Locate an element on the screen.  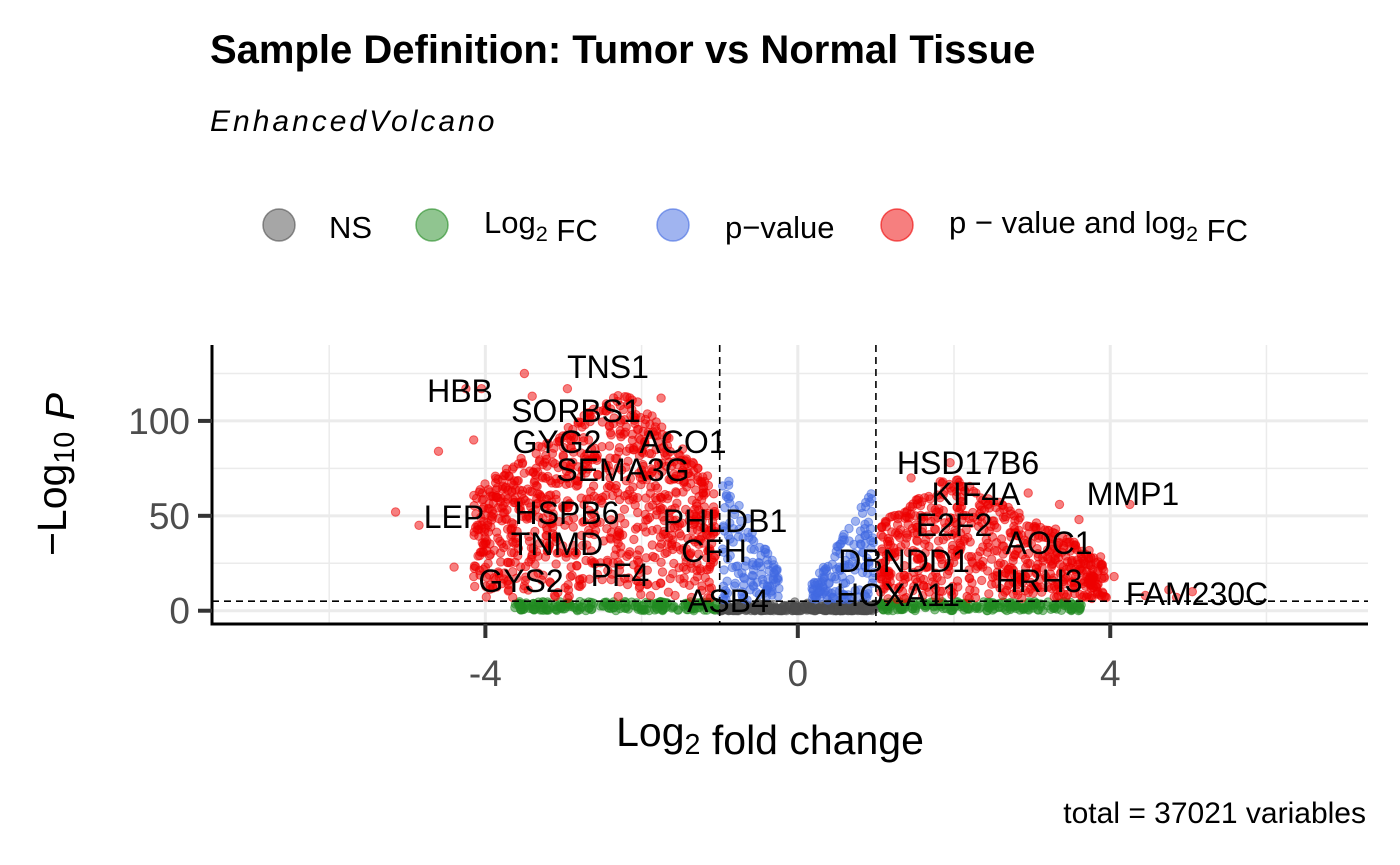
gene-label-tnmd: TNMD is located at coordinates (557, 544).